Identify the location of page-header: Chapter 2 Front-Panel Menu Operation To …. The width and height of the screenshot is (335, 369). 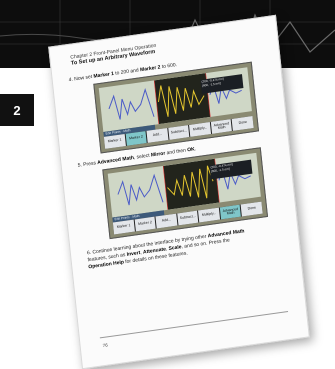
(113, 55).